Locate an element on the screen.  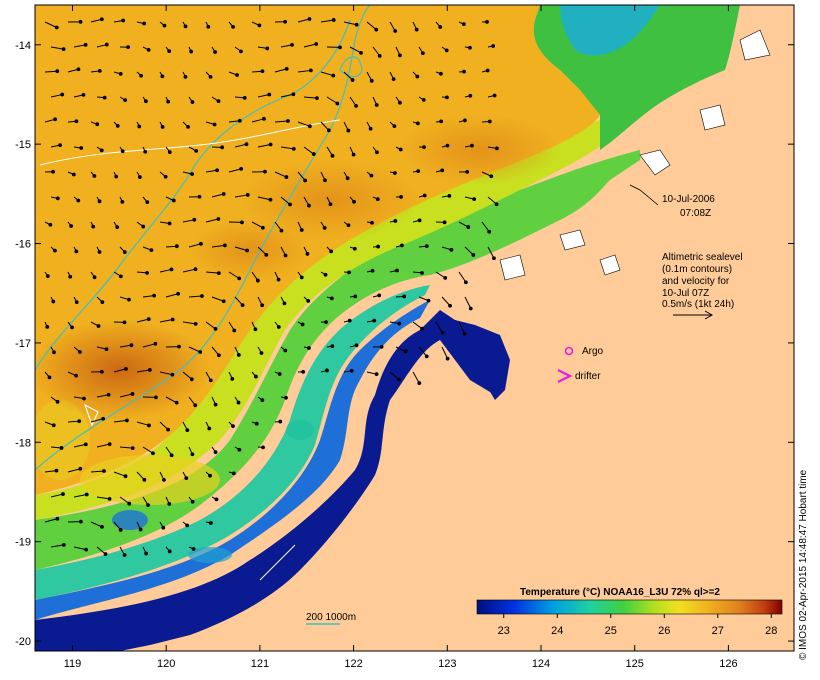
colorbar-title: Temperature (°C) NOAA16_L3U 72% ql>=2 is located at coordinates (620, 592).